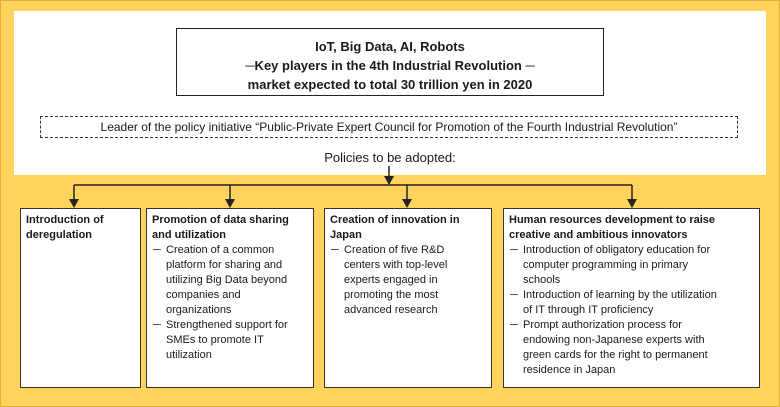 This screenshot has height=407, width=780. What do you see at coordinates (395, 227) in the screenshot?
I see `policy-heading: Creation of innovation in Japan` at bounding box center [395, 227].